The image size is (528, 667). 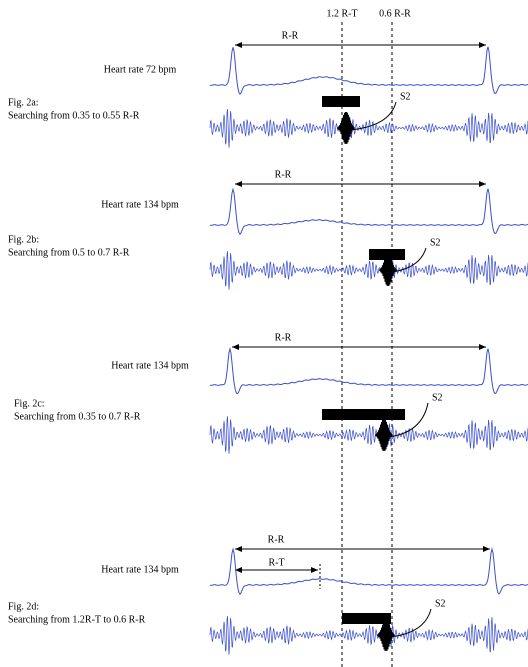 What do you see at coordinates (23, 606) in the screenshot?
I see `fig-label: Fig. 2d:` at bounding box center [23, 606].